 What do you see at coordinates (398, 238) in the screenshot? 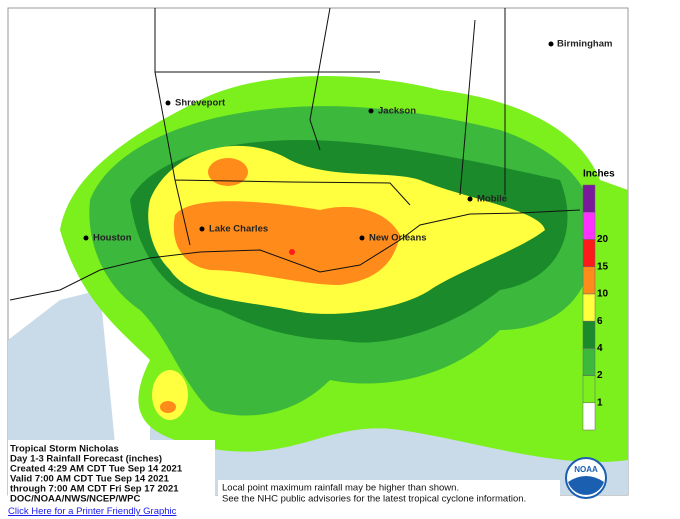
I see `city-label: New Orleans` at bounding box center [398, 238].